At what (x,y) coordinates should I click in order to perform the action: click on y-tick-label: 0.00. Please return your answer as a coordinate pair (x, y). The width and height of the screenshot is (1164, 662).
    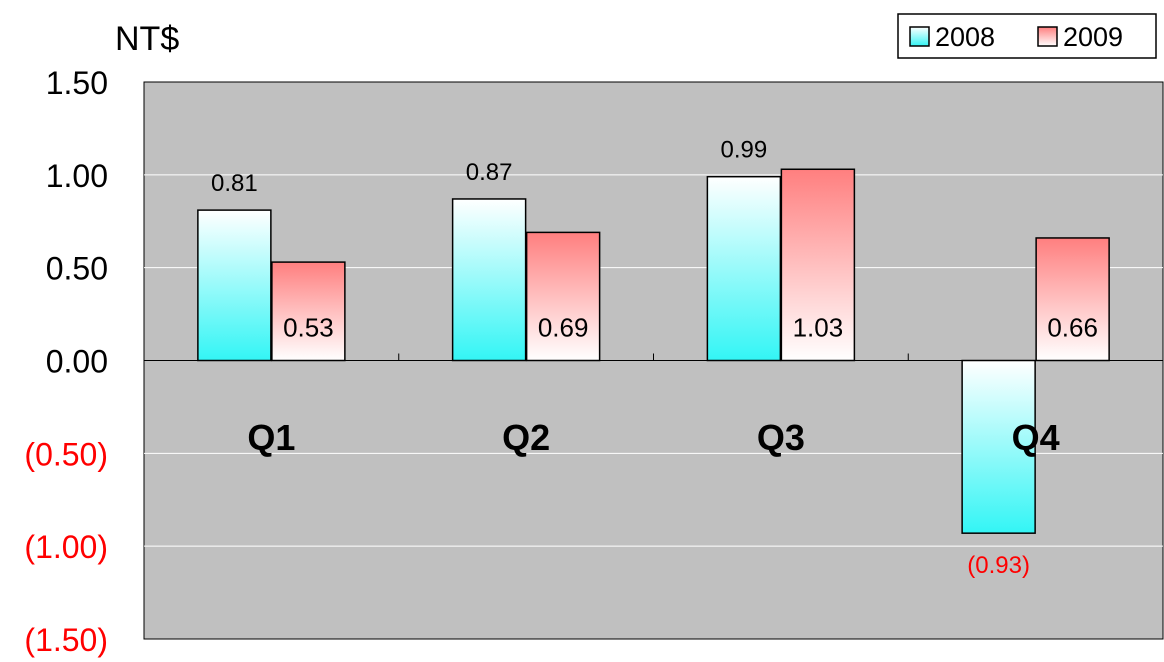
    Looking at the image, I should click on (77, 362).